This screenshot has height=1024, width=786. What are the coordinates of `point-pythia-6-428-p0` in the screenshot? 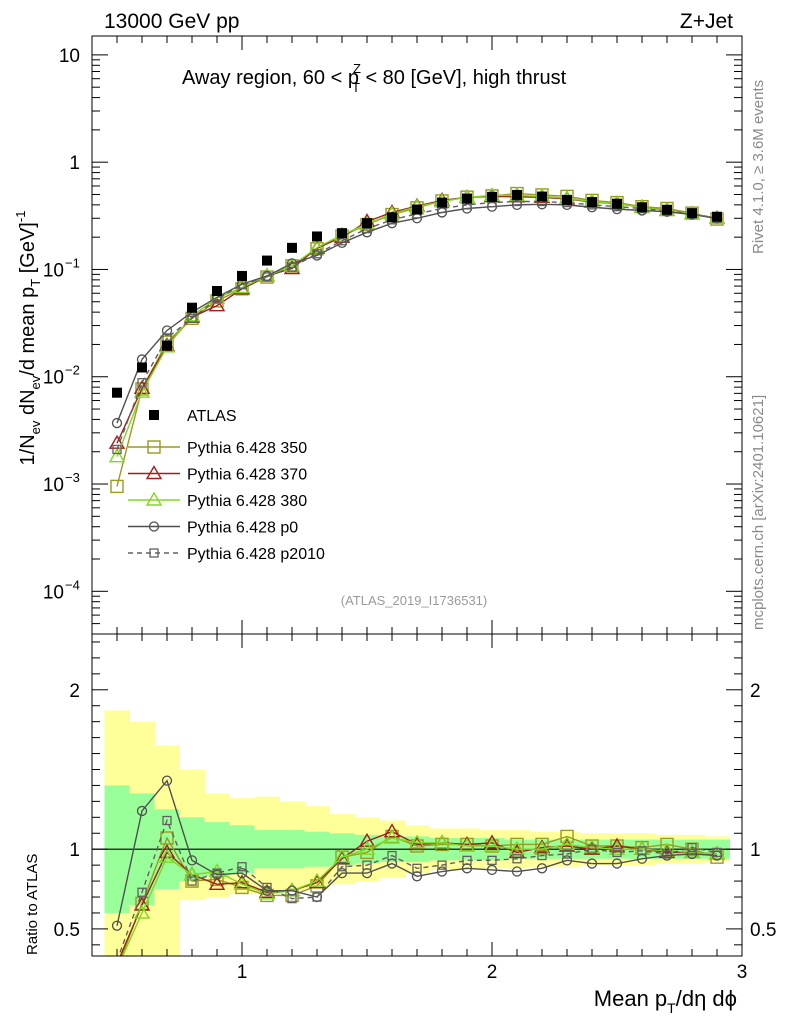 It's located at (167, 330).